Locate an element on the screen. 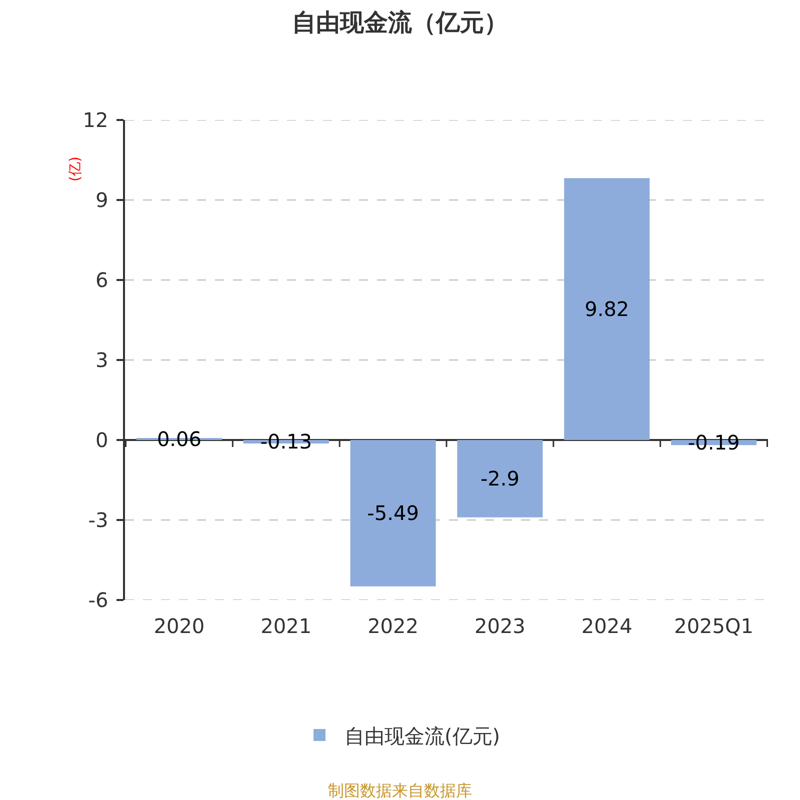  data-label: -2.9 is located at coordinates (500, 478).